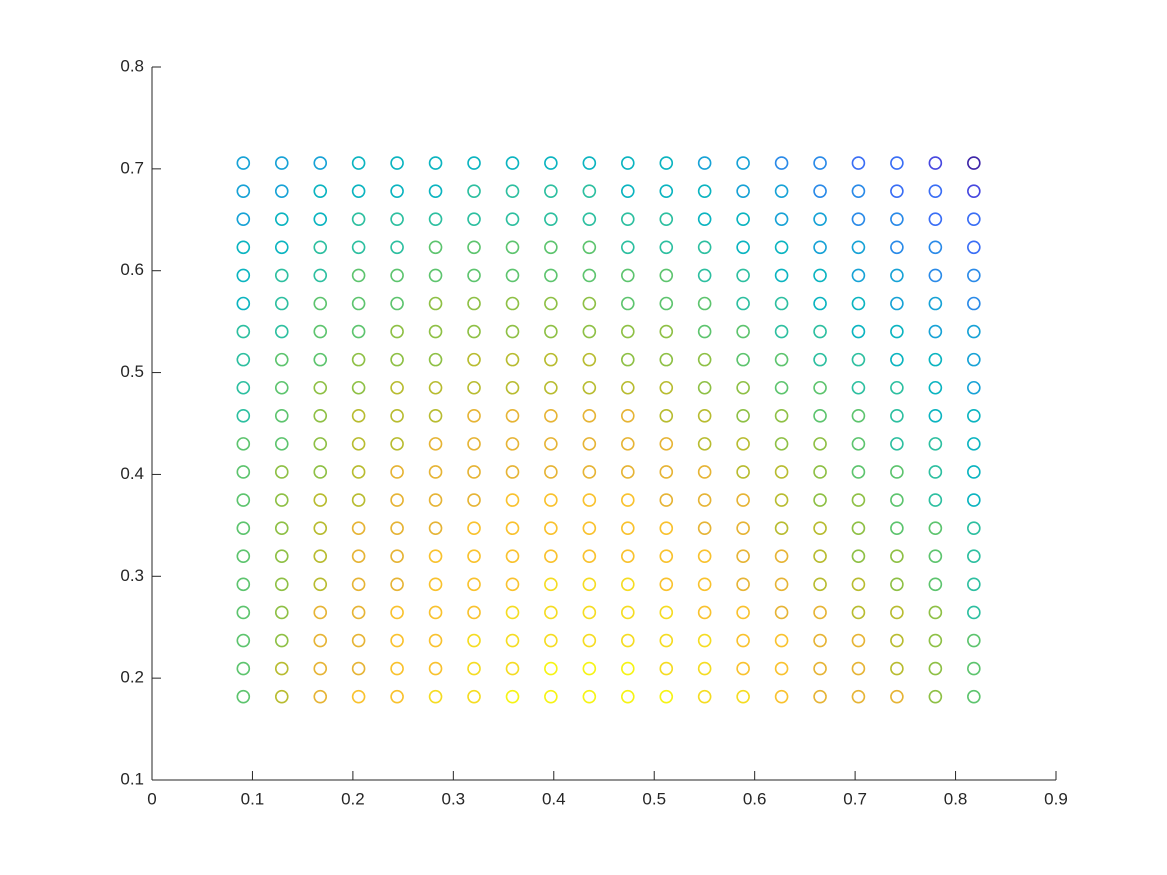  Describe the element at coordinates (132, 167) in the screenshot. I see `y-tick-label: 0.7` at that location.